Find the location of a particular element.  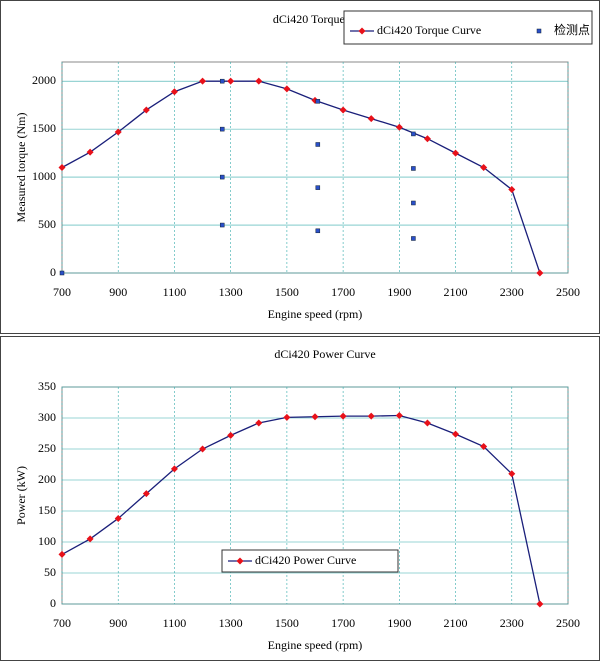

y-tick-label: 1000 is located at coordinates (44, 176).